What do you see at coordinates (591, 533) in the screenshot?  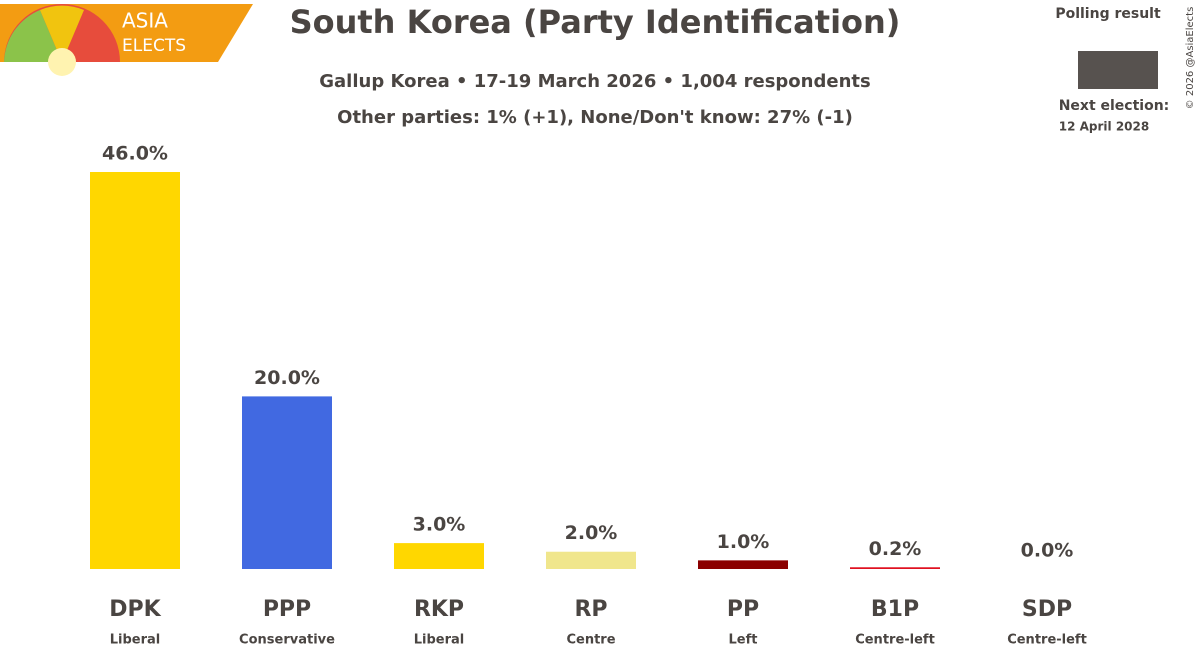 I see `value-label: 2.0%` at bounding box center [591, 533].